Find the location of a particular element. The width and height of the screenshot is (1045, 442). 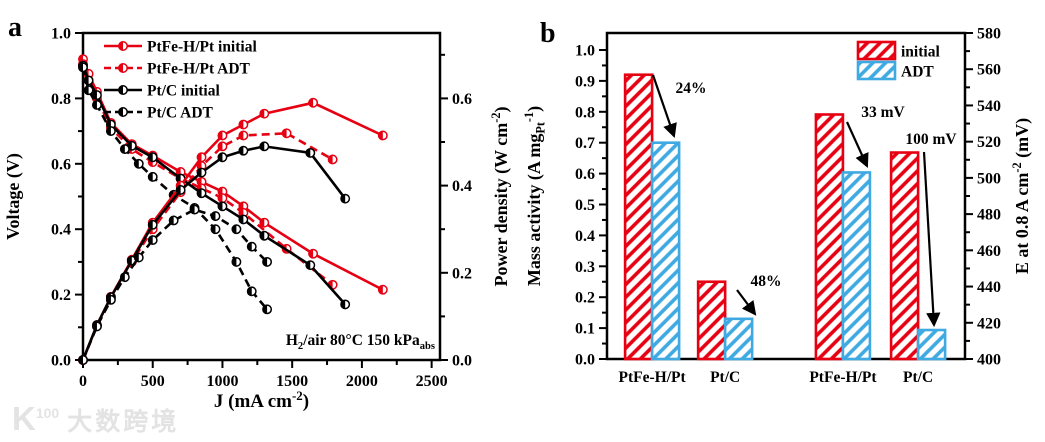

y-right-tick-label: 520 is located at coordinates (989, 142).